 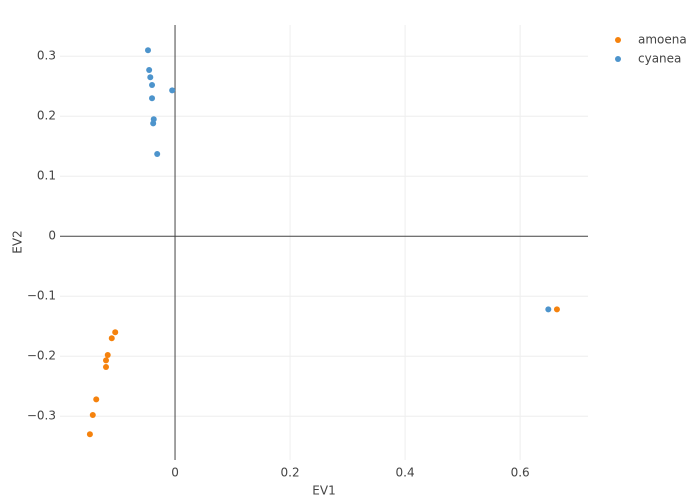 What do you see at coordinates (18, 241) in the screenshot?
I see `y-axis-label: EV2` at bounding box center [18, 241].